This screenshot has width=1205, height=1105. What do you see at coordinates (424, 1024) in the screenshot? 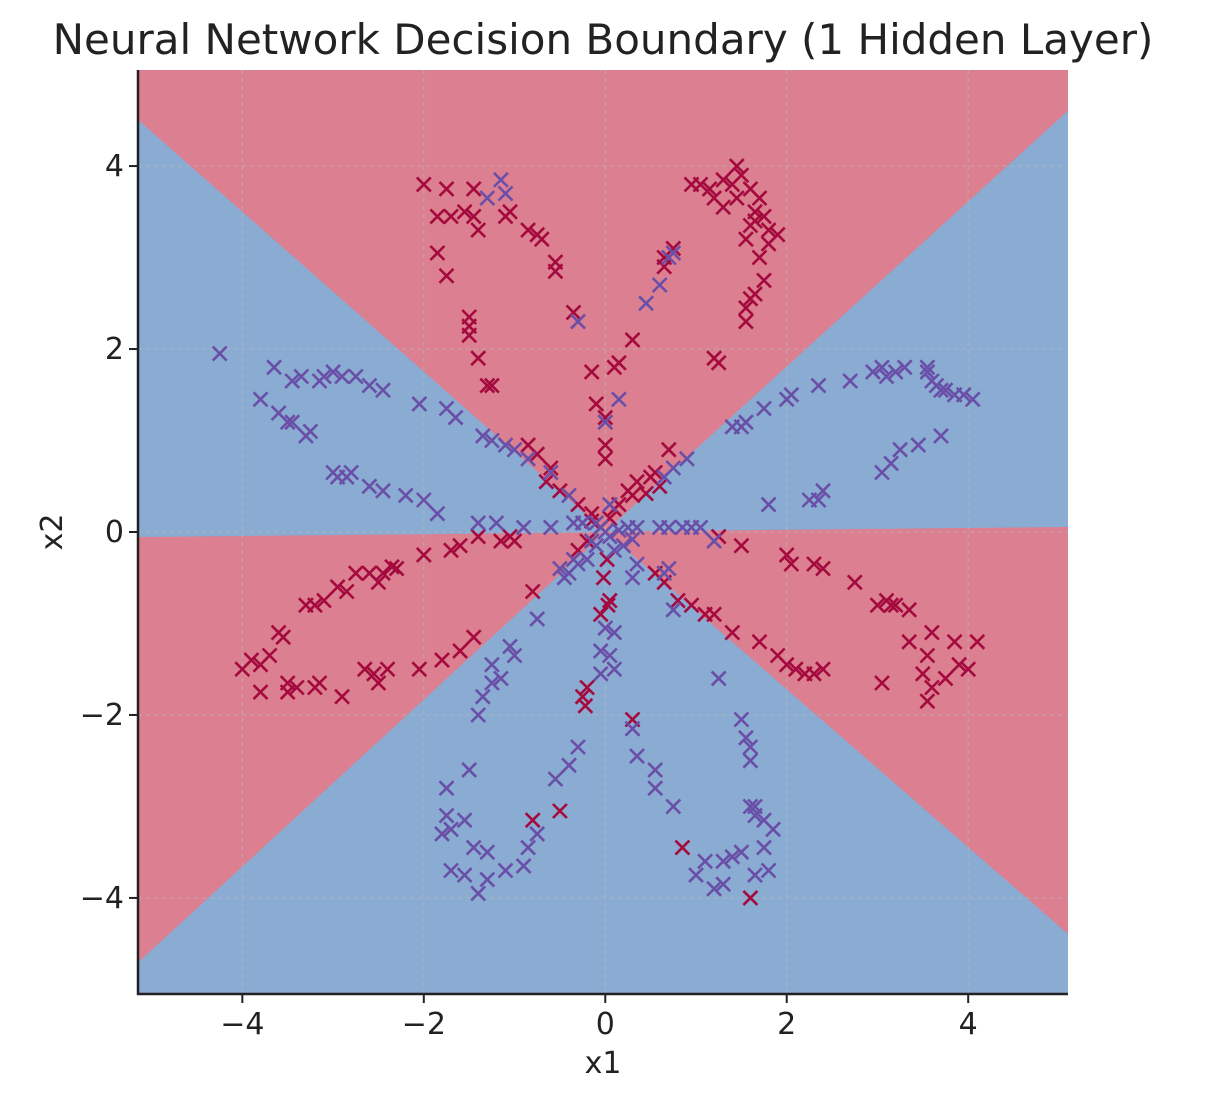
I see `x-tick-label: −2` at bounding box center [424, 1024].